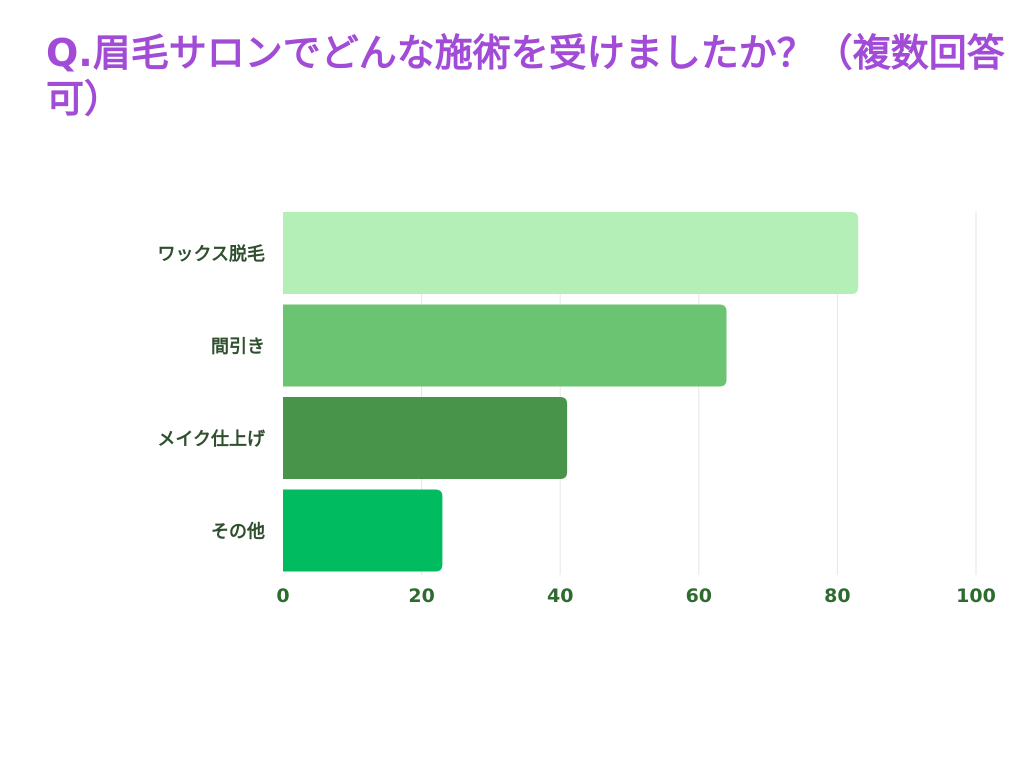  What do you see at coordinates (238, 347) in the screenshot?
I see `category-label: 間引き` at bounding box center [238, 347].